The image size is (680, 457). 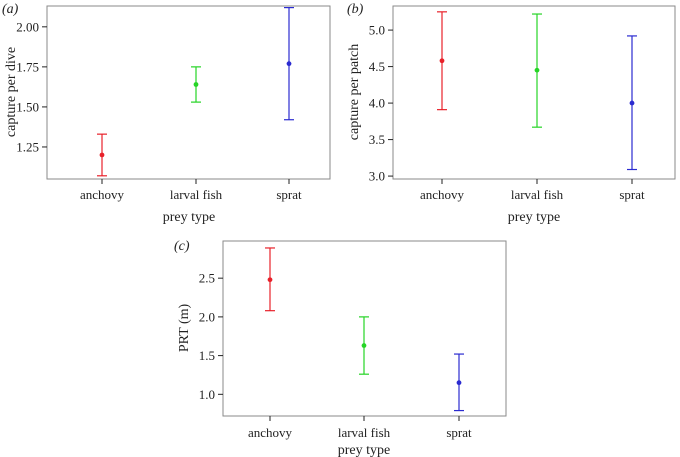 What do you see at coordinates (207, 316) in the screenshot?
I see `y-tick-label-c: 2.0` at bounding box center [207, 316].